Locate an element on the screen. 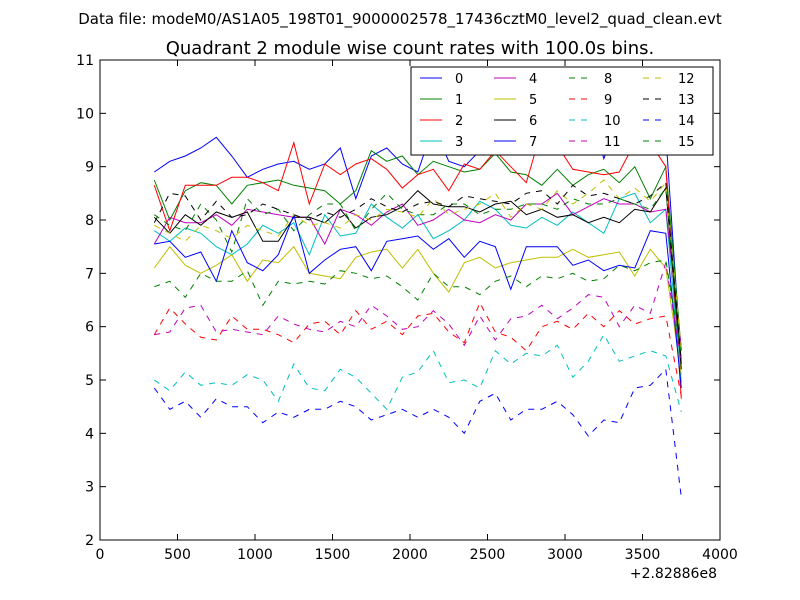  y-tick-label: 10 is located at coordinates (85, 114).